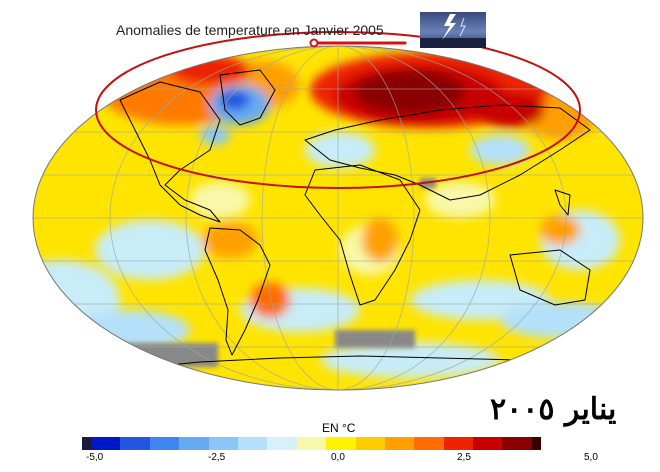 Image resolution: width=660 pixels, height=472 pixels. I want to click on legend-tick: 2,5, so click(464, 457).